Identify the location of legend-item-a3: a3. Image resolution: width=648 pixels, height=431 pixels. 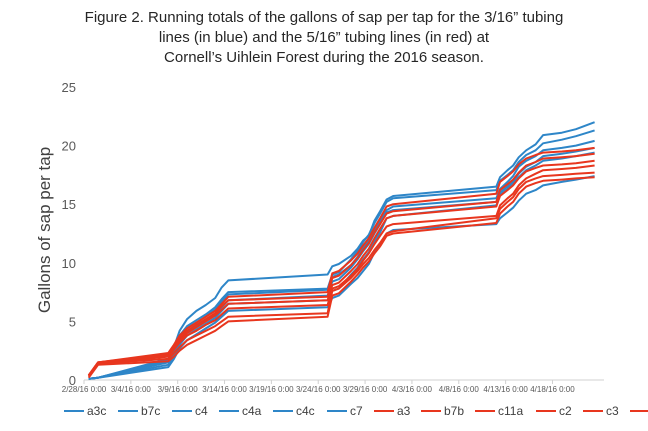
(392, 411).